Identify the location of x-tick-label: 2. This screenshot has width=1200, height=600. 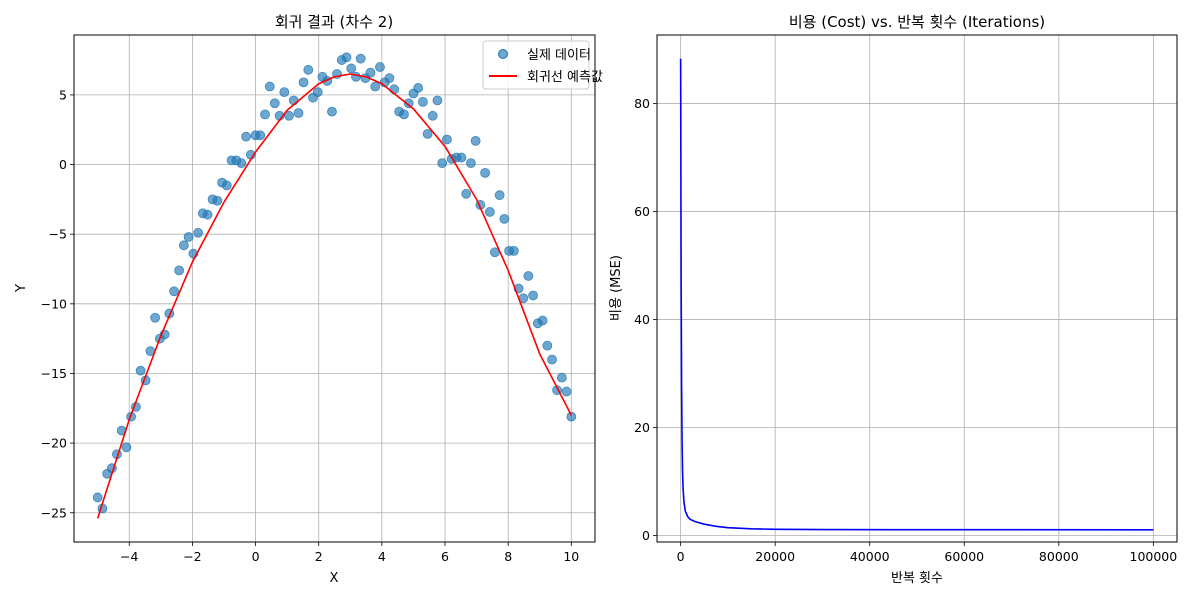
(319, 556).